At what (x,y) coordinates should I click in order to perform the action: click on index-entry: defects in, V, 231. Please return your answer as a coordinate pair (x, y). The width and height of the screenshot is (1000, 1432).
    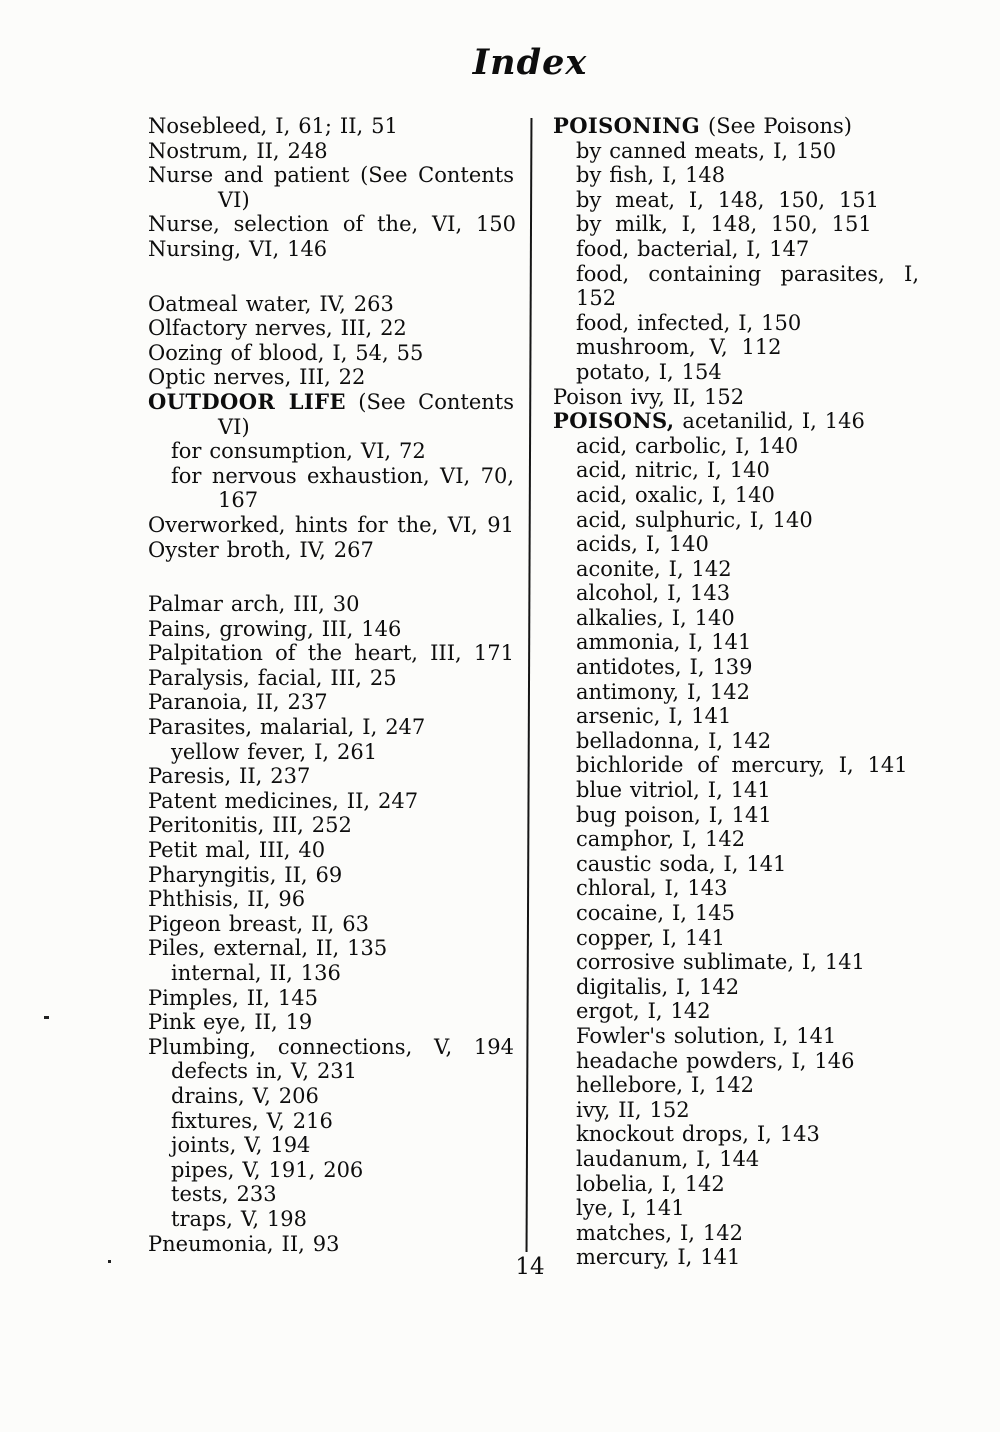
    Looking at the image, I should click on (264, 1071).